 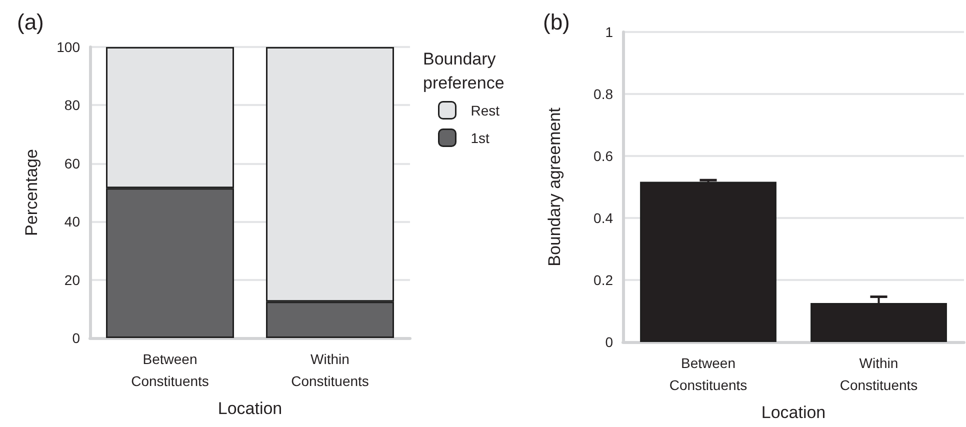 What do you see at coordinates (463, 71) in the screenshot?
I see `legend-title: Boundary preference` at bounding box center [463, 71].